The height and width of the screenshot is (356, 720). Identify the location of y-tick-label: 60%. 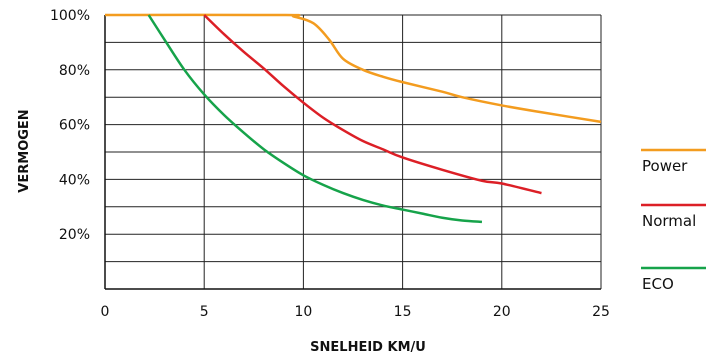
(74, 126).